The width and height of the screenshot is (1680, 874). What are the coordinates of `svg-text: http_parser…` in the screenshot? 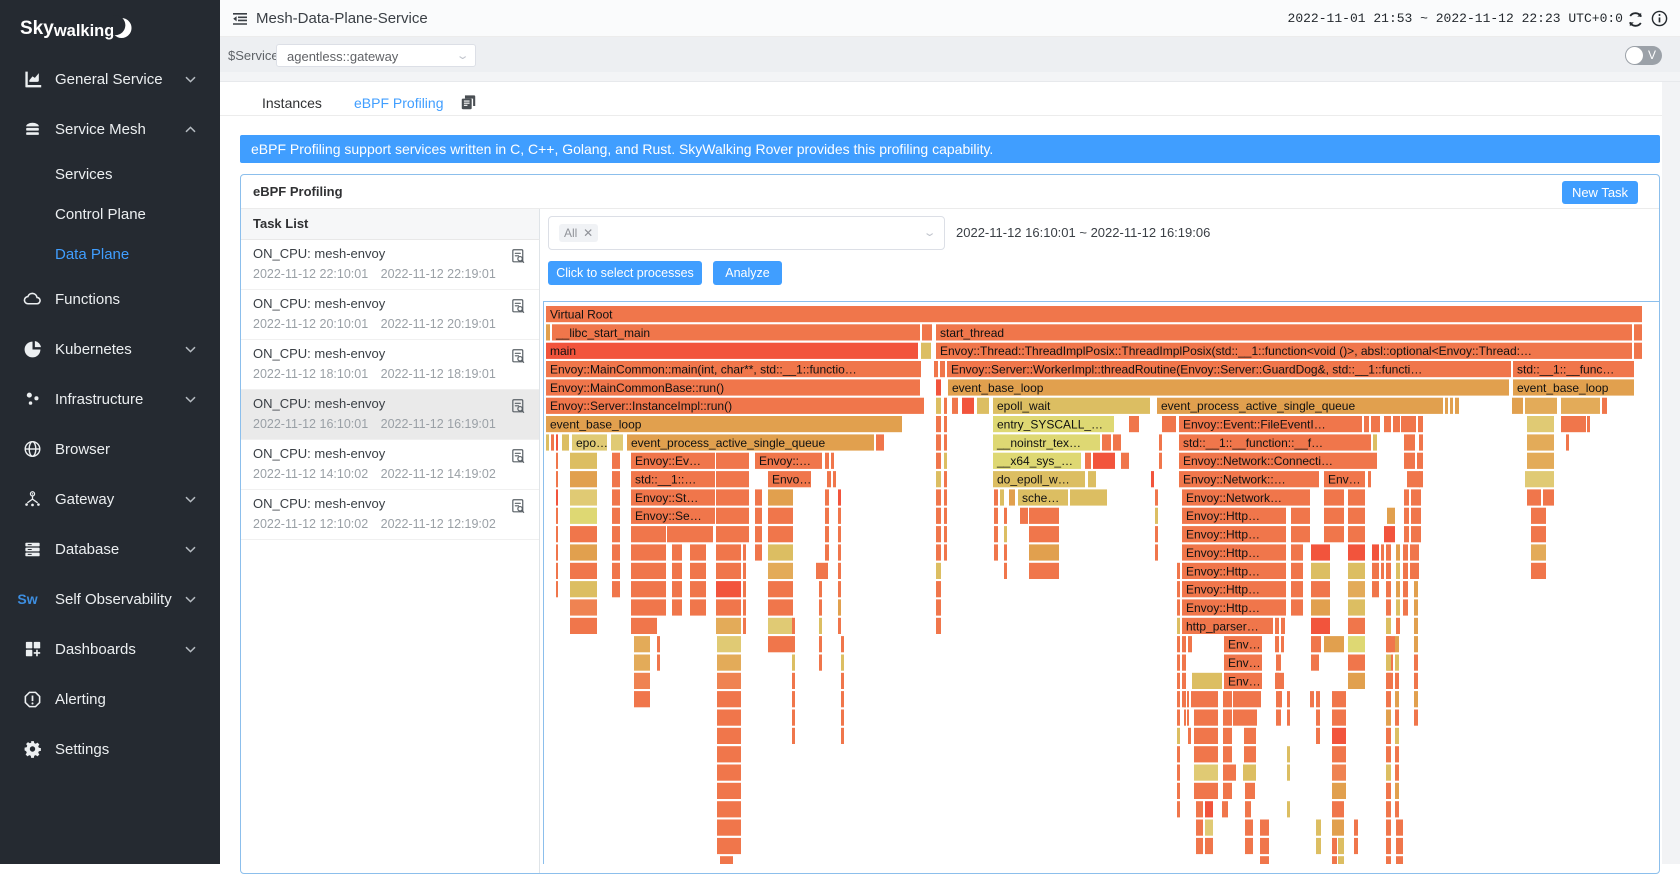 It's located at (1222, 626).